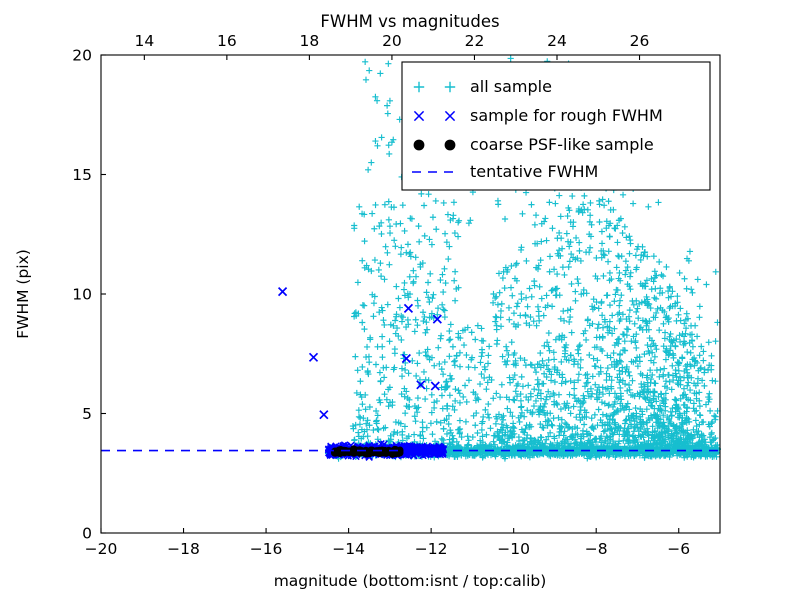 This screenshot has height=600, width=800. I want to click on x-tick-label: −16, so click(266, 549).